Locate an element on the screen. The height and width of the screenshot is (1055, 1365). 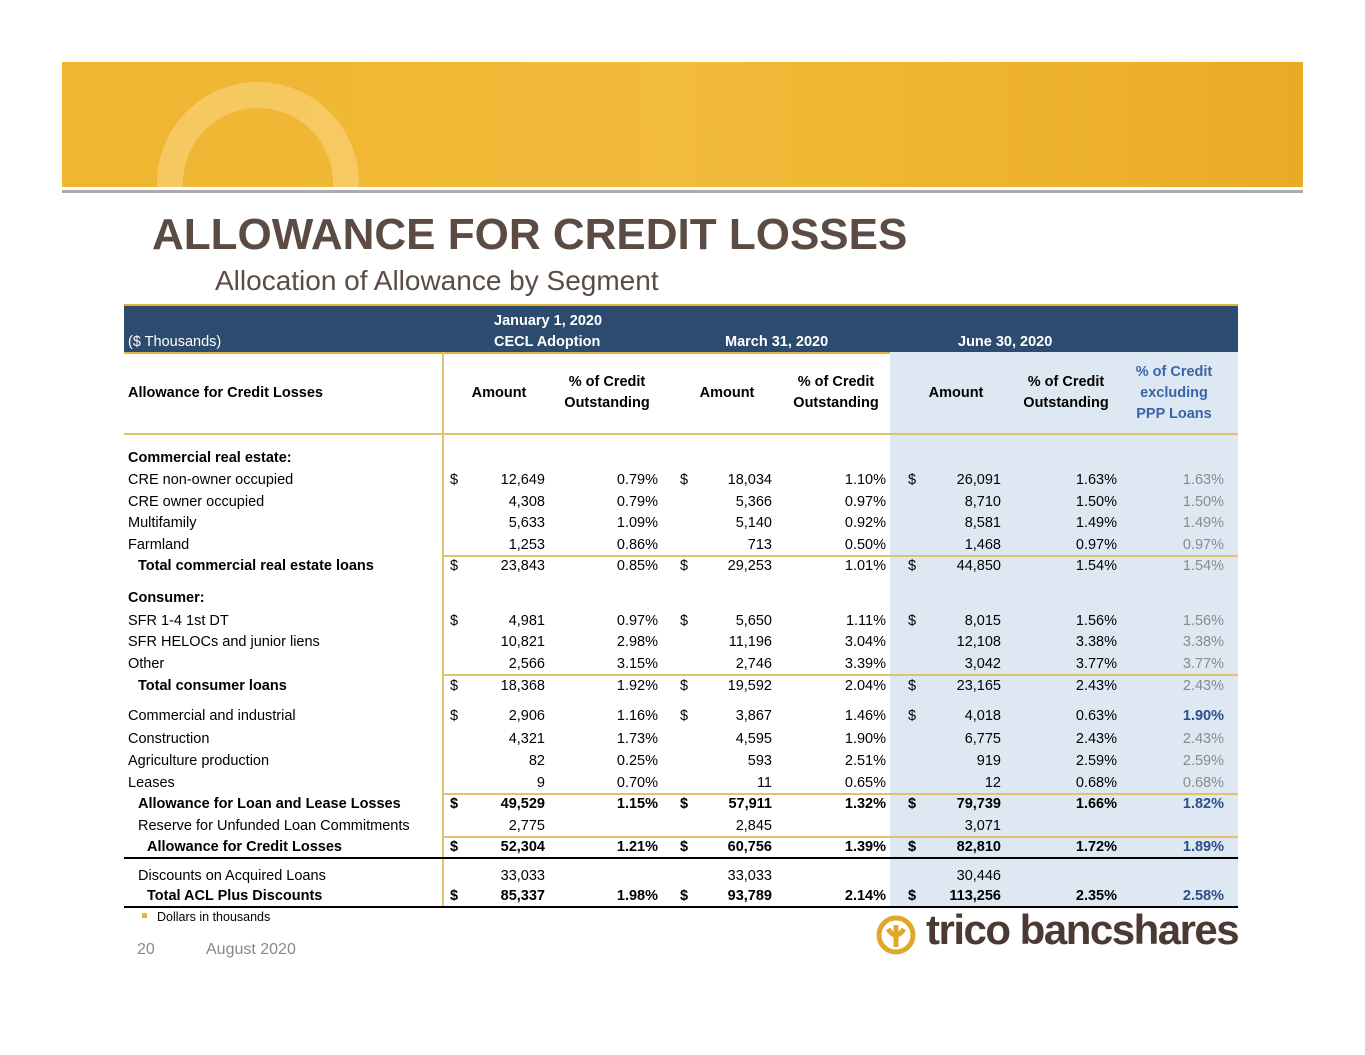
row-label: Commercial real estate: is located at coordinates (210, 458).